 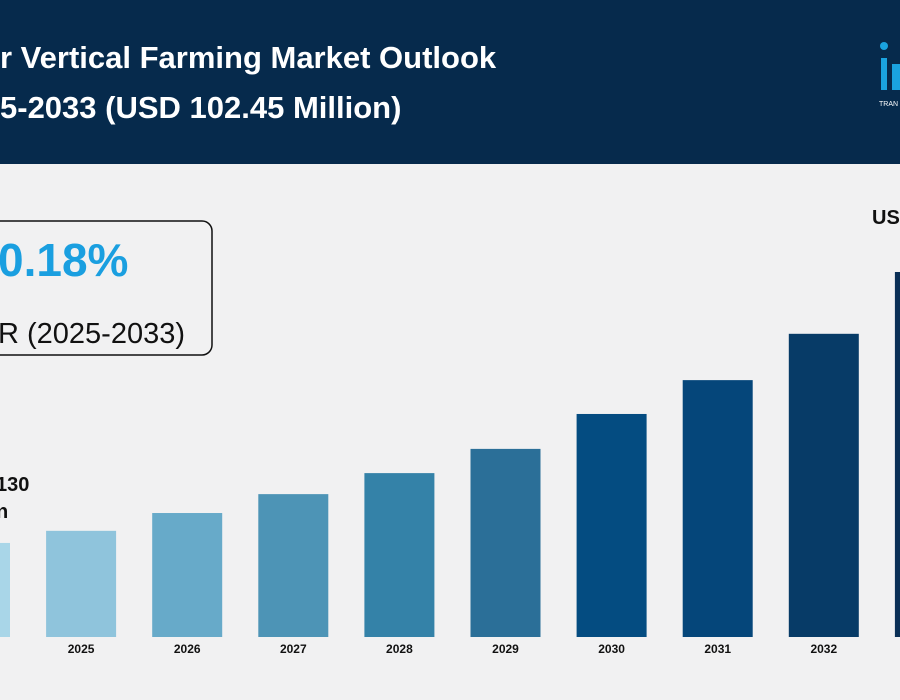 I want to click on title: r Vertical Farming Market Outlook, so click(x=248, y=57).